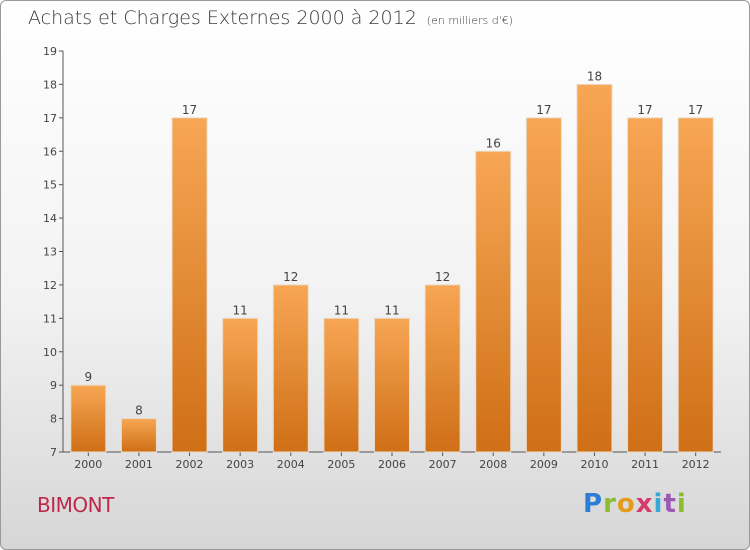 Image resolution: width=750 pixels, height=550 pixels. What do you see at coordinates (50, 285) in the screenshot?
I see `y-tick-label: 12` at bounding box center [50, 285].